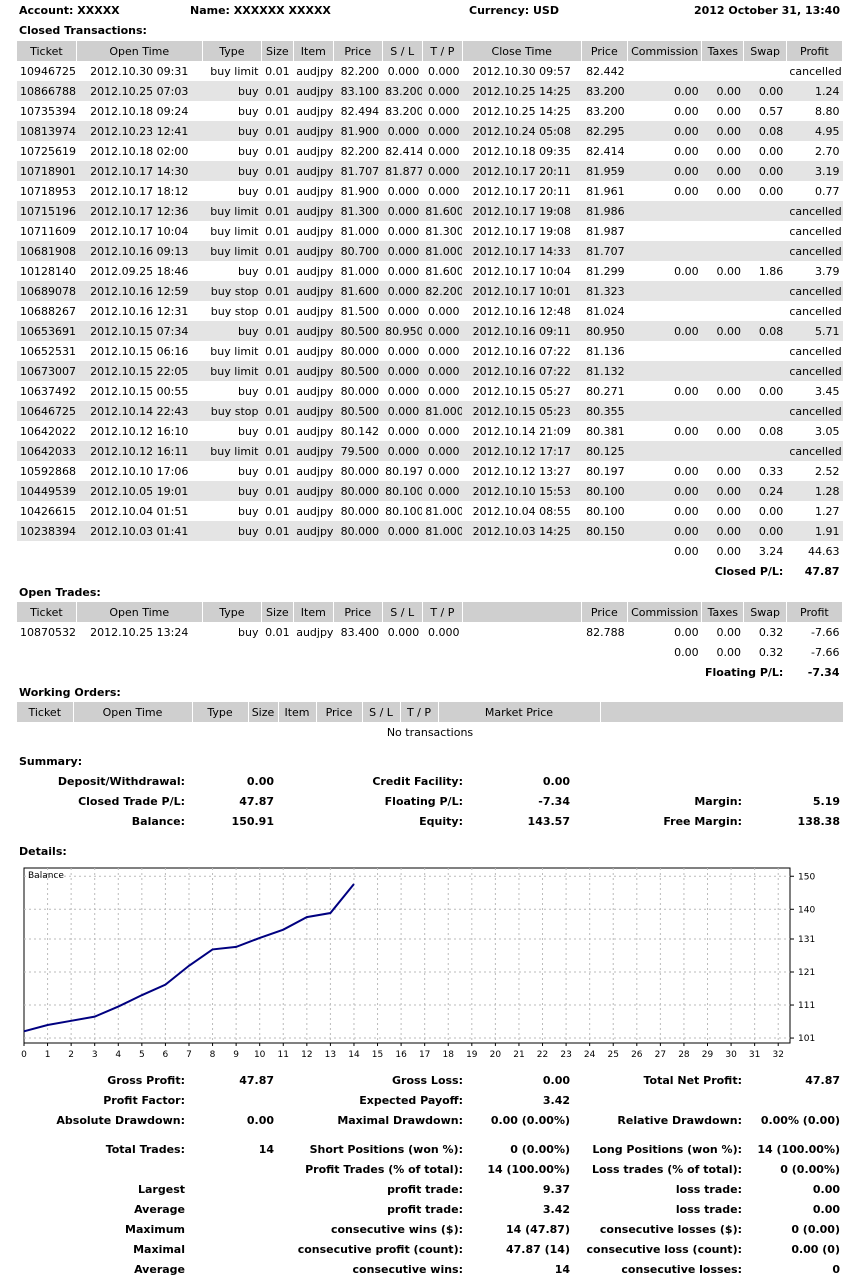 This screenshot has width=859, height=1281. I want to click on table-cell: 3.19, so click(814, 171).